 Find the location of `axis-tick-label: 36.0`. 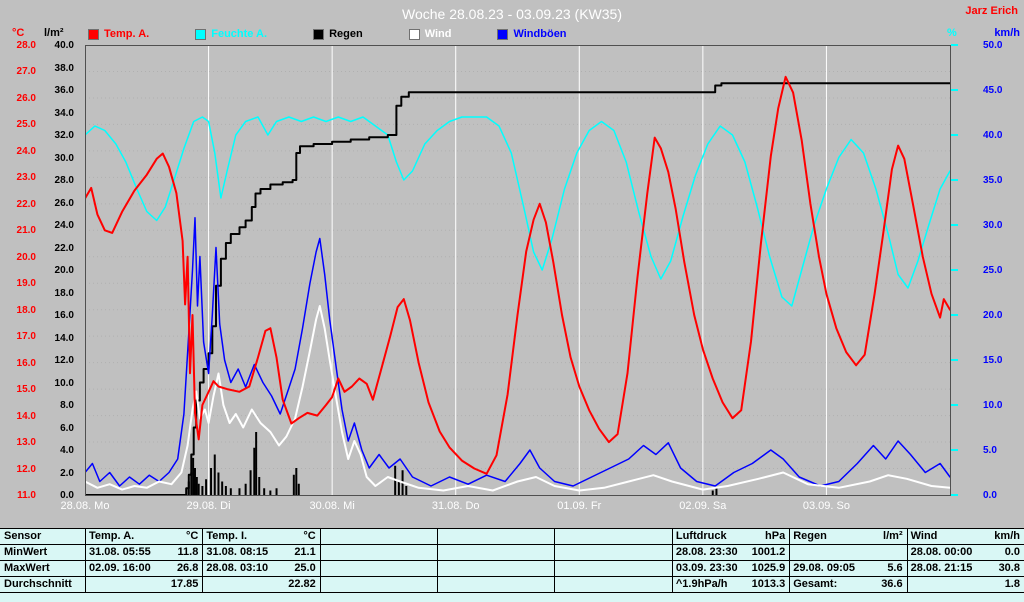

axis-tick-label: 36.0 is located at coordinates (64, 90).